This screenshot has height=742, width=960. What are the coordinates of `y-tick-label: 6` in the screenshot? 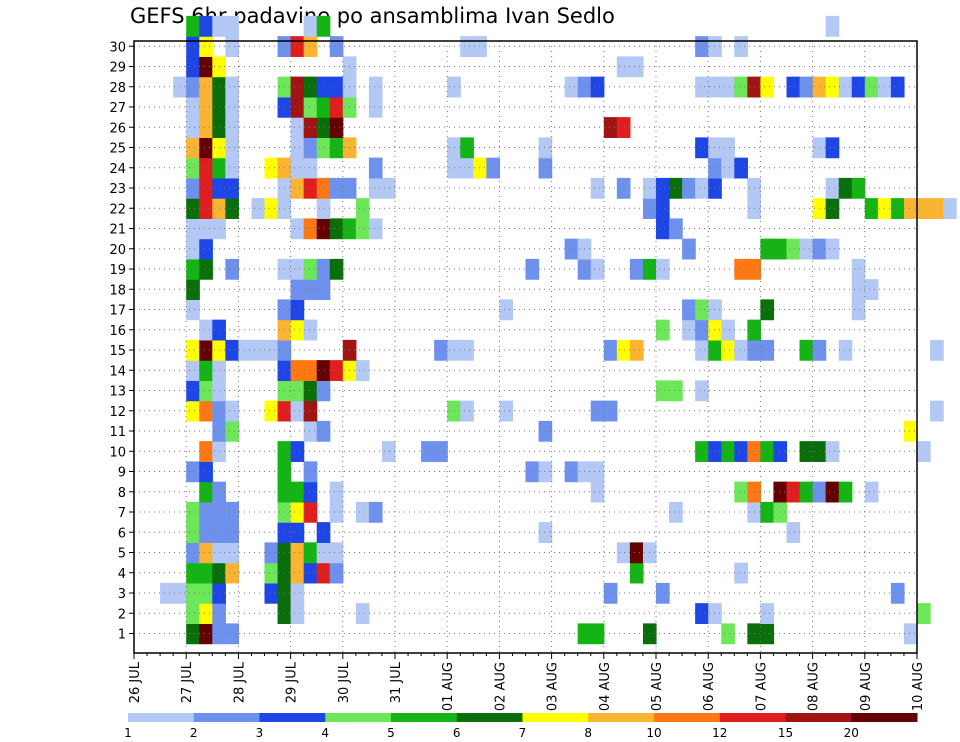 It's located at (122, 533).